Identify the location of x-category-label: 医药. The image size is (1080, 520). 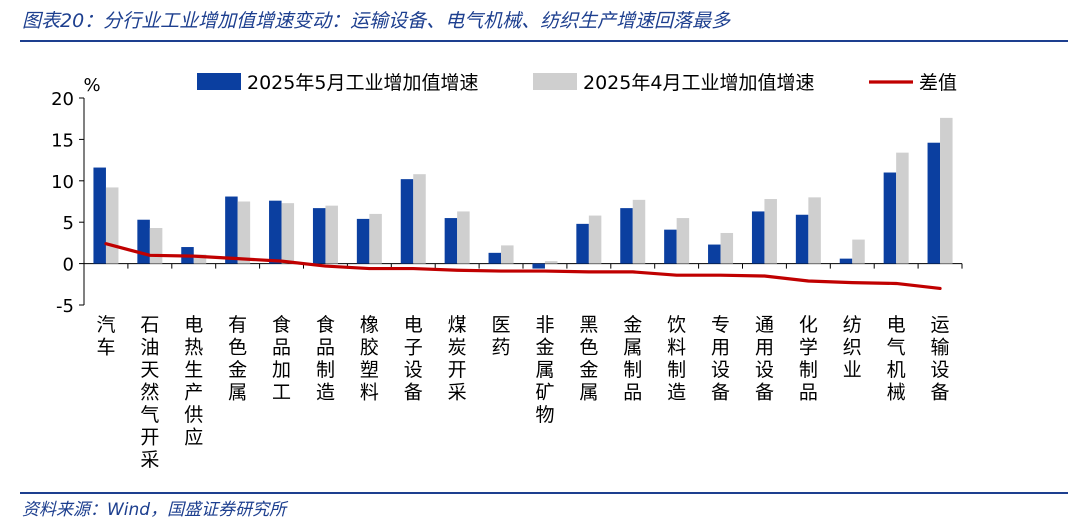
(501, 336).